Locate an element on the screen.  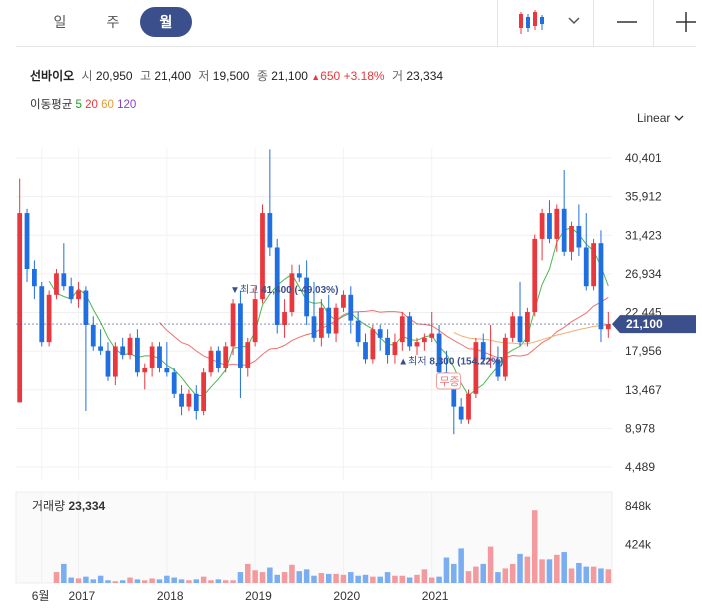
high-label: 고 is located at coordinates (145, 76).